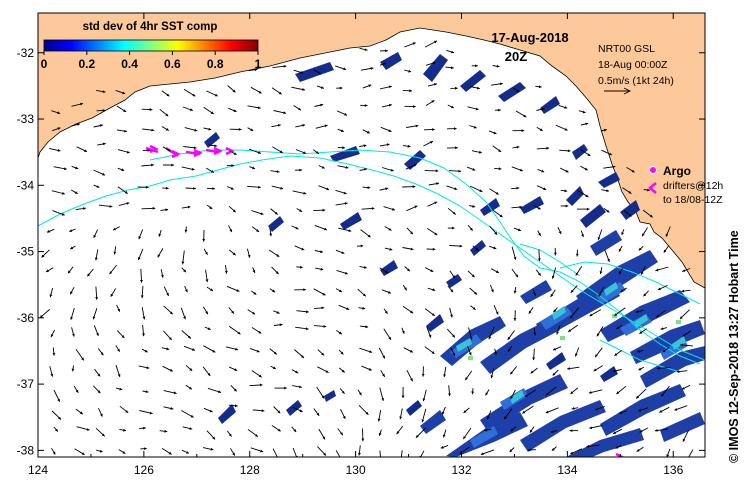 This screenshot has height=496, width=749. Describe the element at coordinates (677, 171) in the screenshot. I see `argo-label: Argo` at that location.